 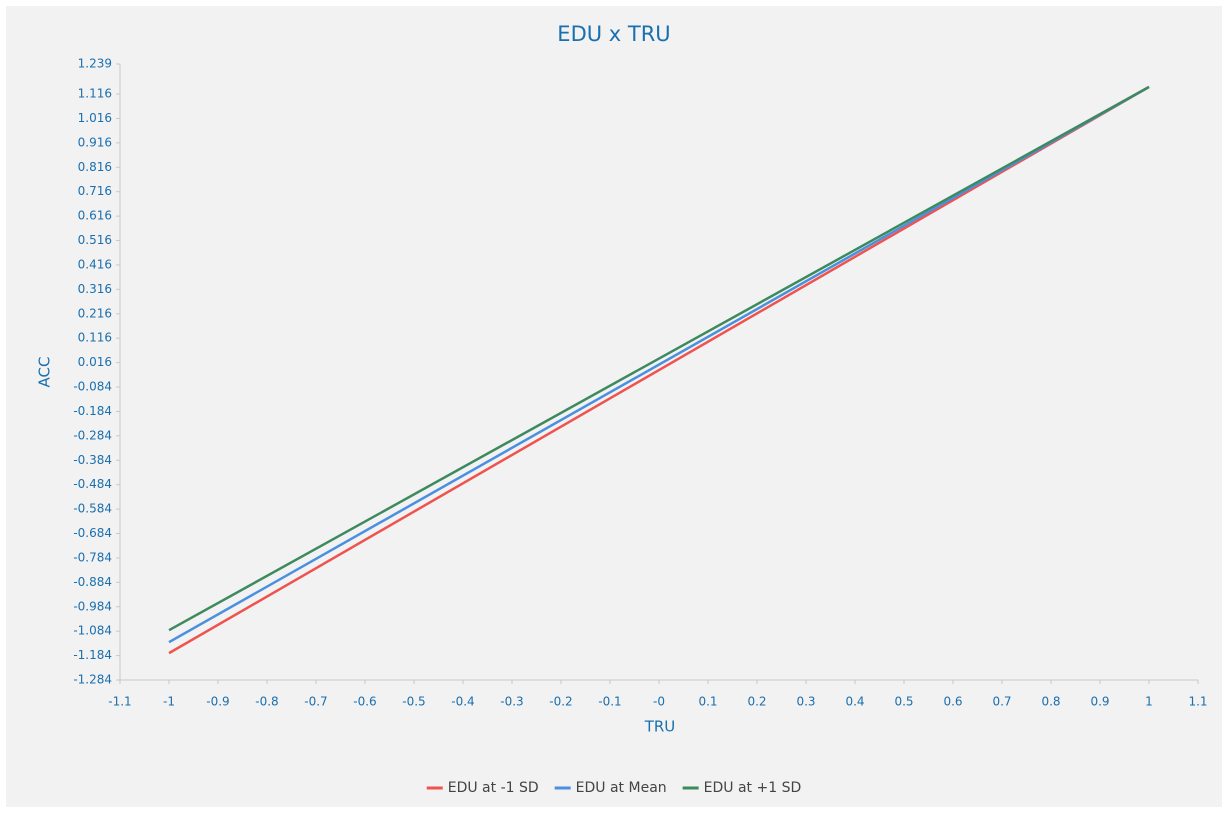 I want to click on x-tick-label: 1.1, so click(x=1197, y=702).